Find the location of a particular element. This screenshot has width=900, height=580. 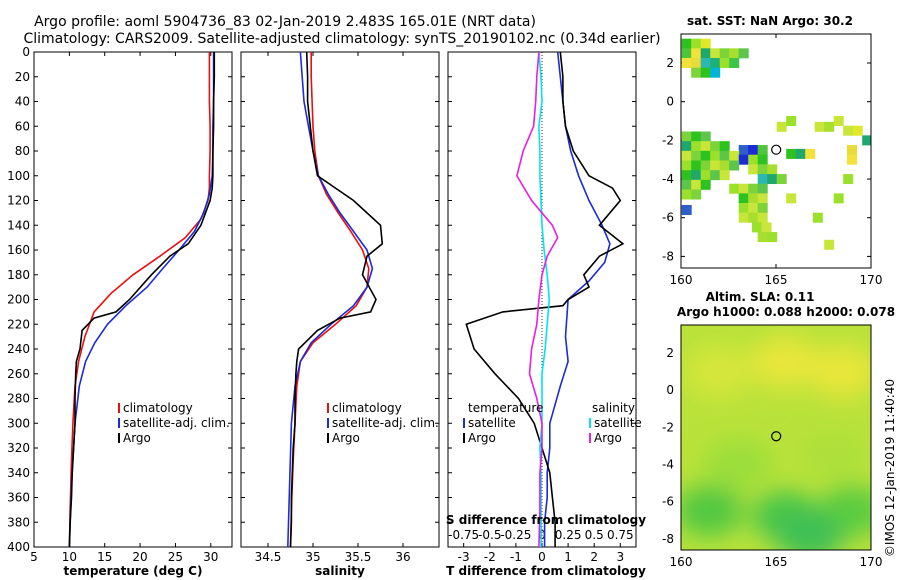

temperature-xlabel: temperature (deg C) is located at coordinates (133, 571).